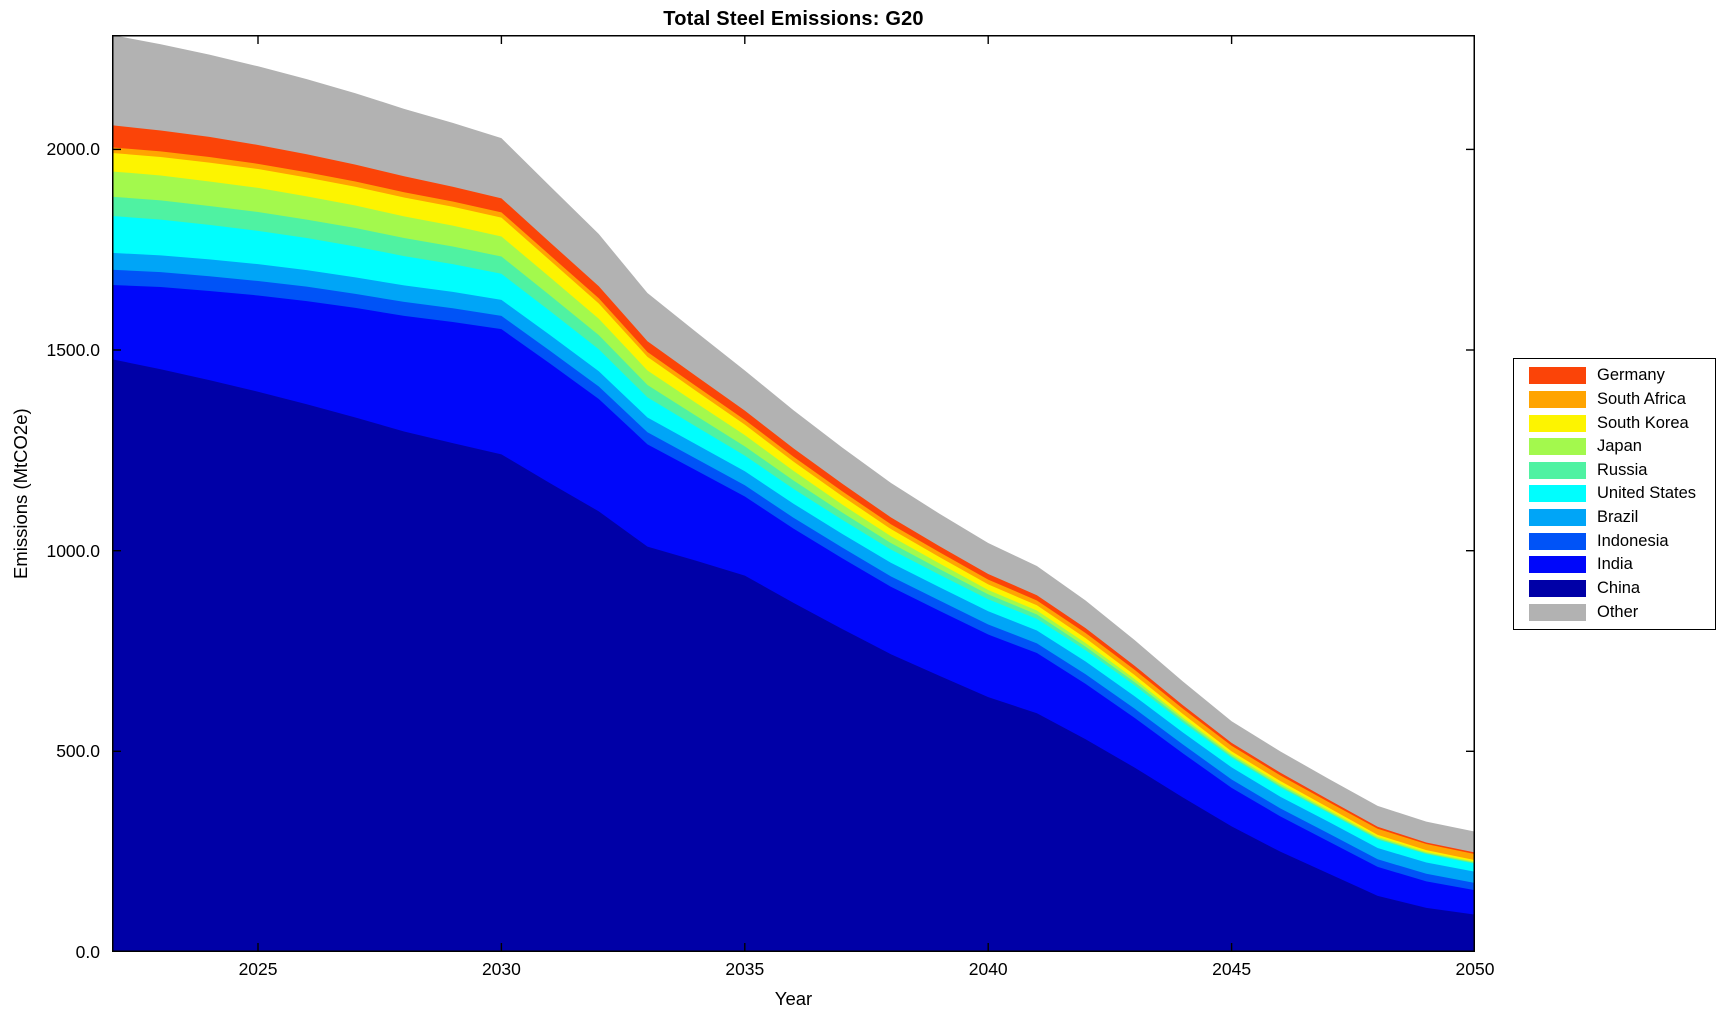  I want to click on legend-label: South Korea, so click(1643, 422).